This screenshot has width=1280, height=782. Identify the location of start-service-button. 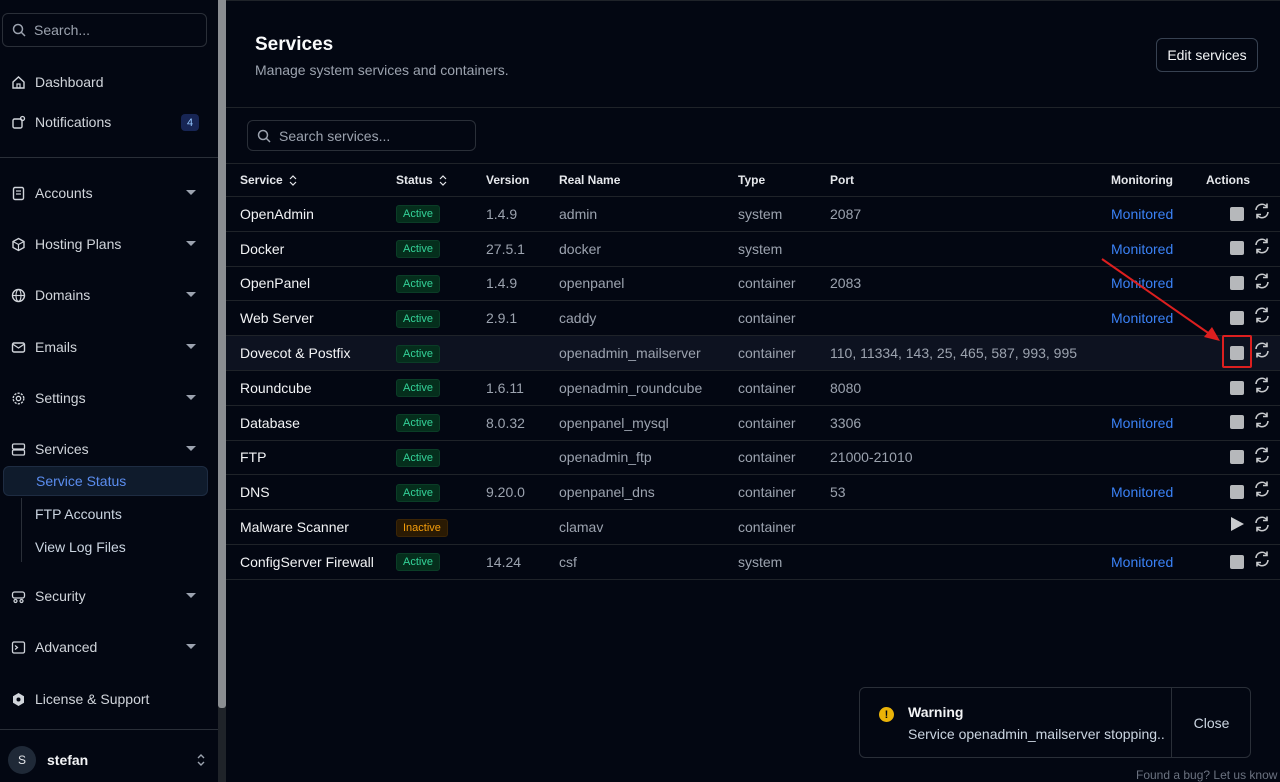
(1237, 526).